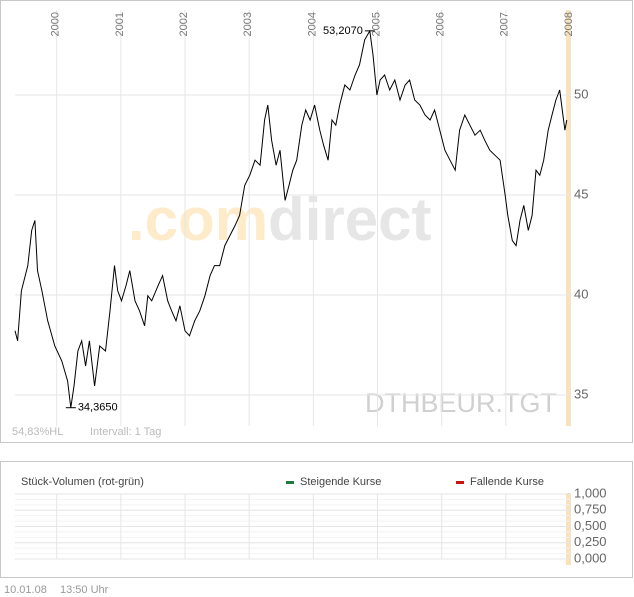 This screenshot has height=597, width=634. Describe the element at coordinates (590, 509) in the screenshot. I see `y-tick-label: 0,750` at that location.